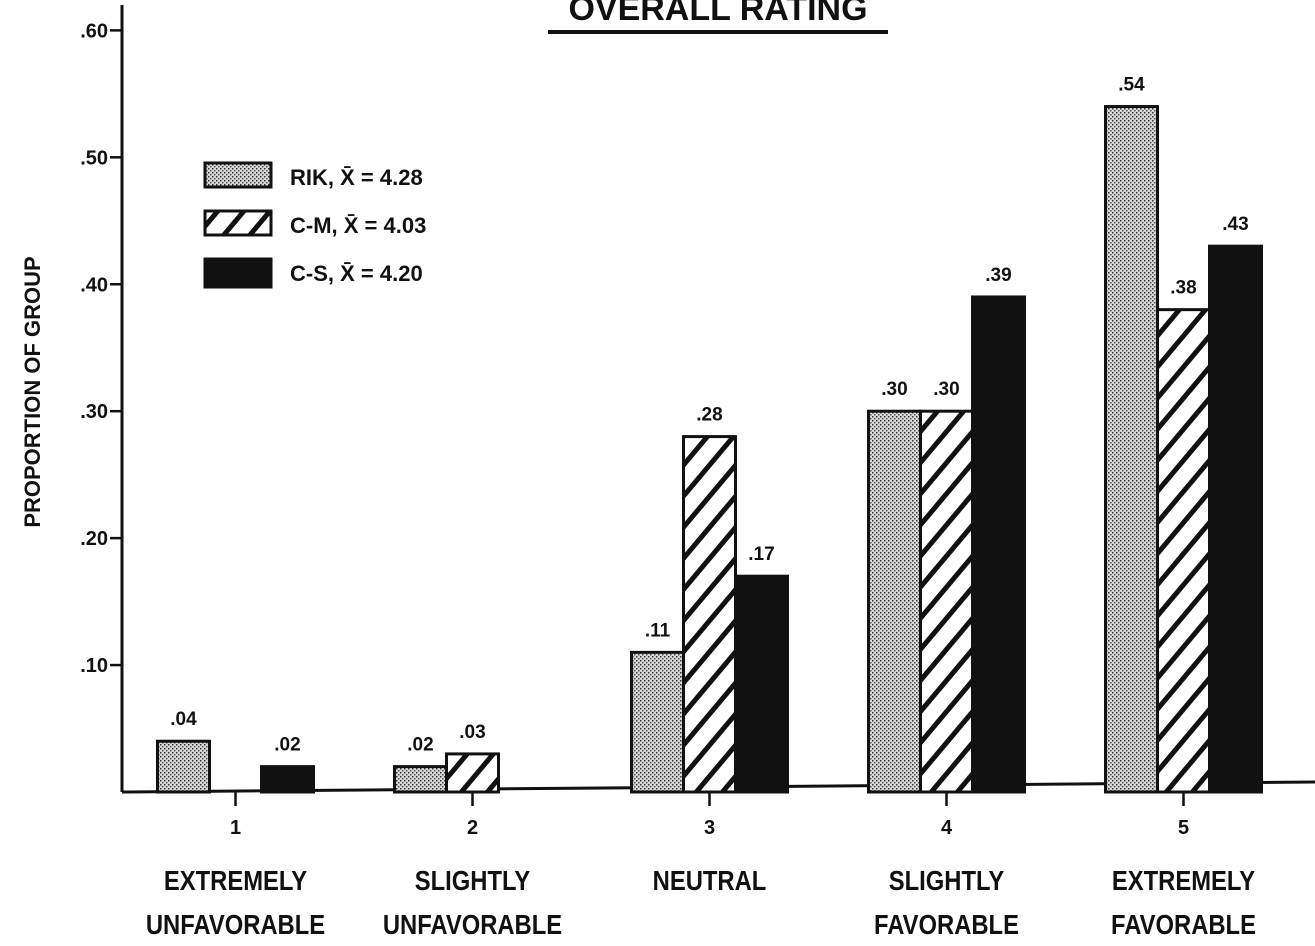 The height and width of the screenshot is (946, 1315). Describe the element at coordinates (94, 158) in the screenshot. I see `y-tick-label: .50` at that location.